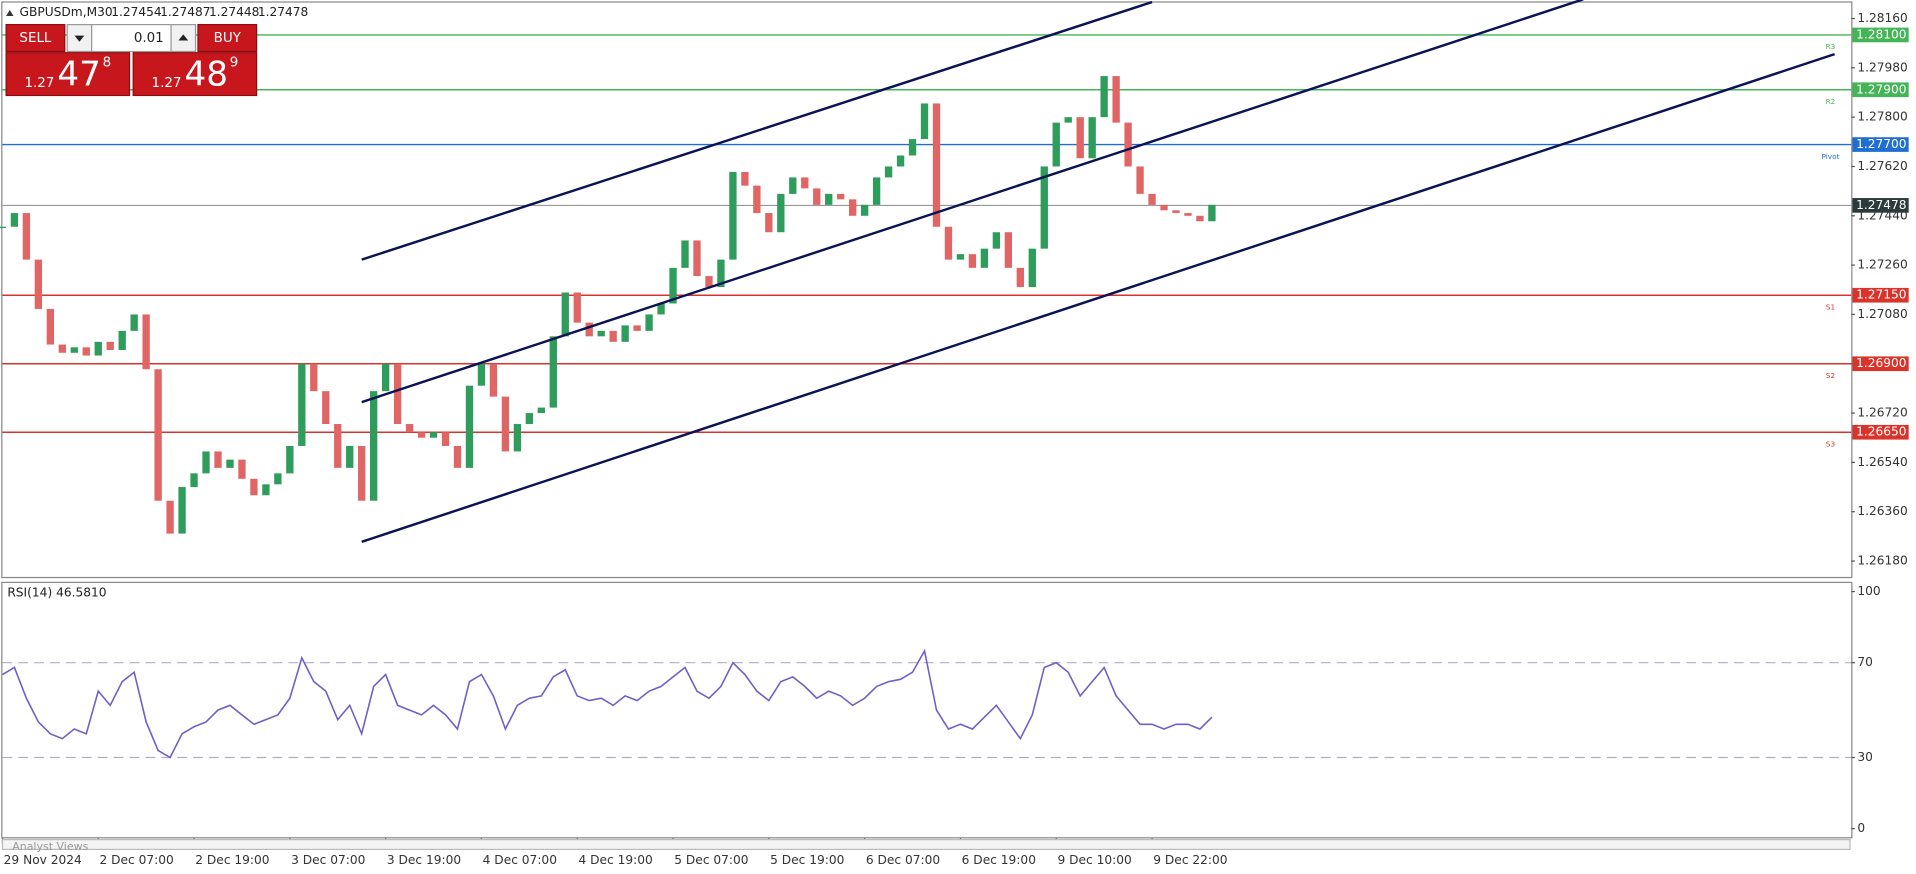 This screenshot has height=874, width=1916. Describe the element at coordinates (1882, 511) in the screenshot. I see `y-tick-label: 1.26360` at that location.